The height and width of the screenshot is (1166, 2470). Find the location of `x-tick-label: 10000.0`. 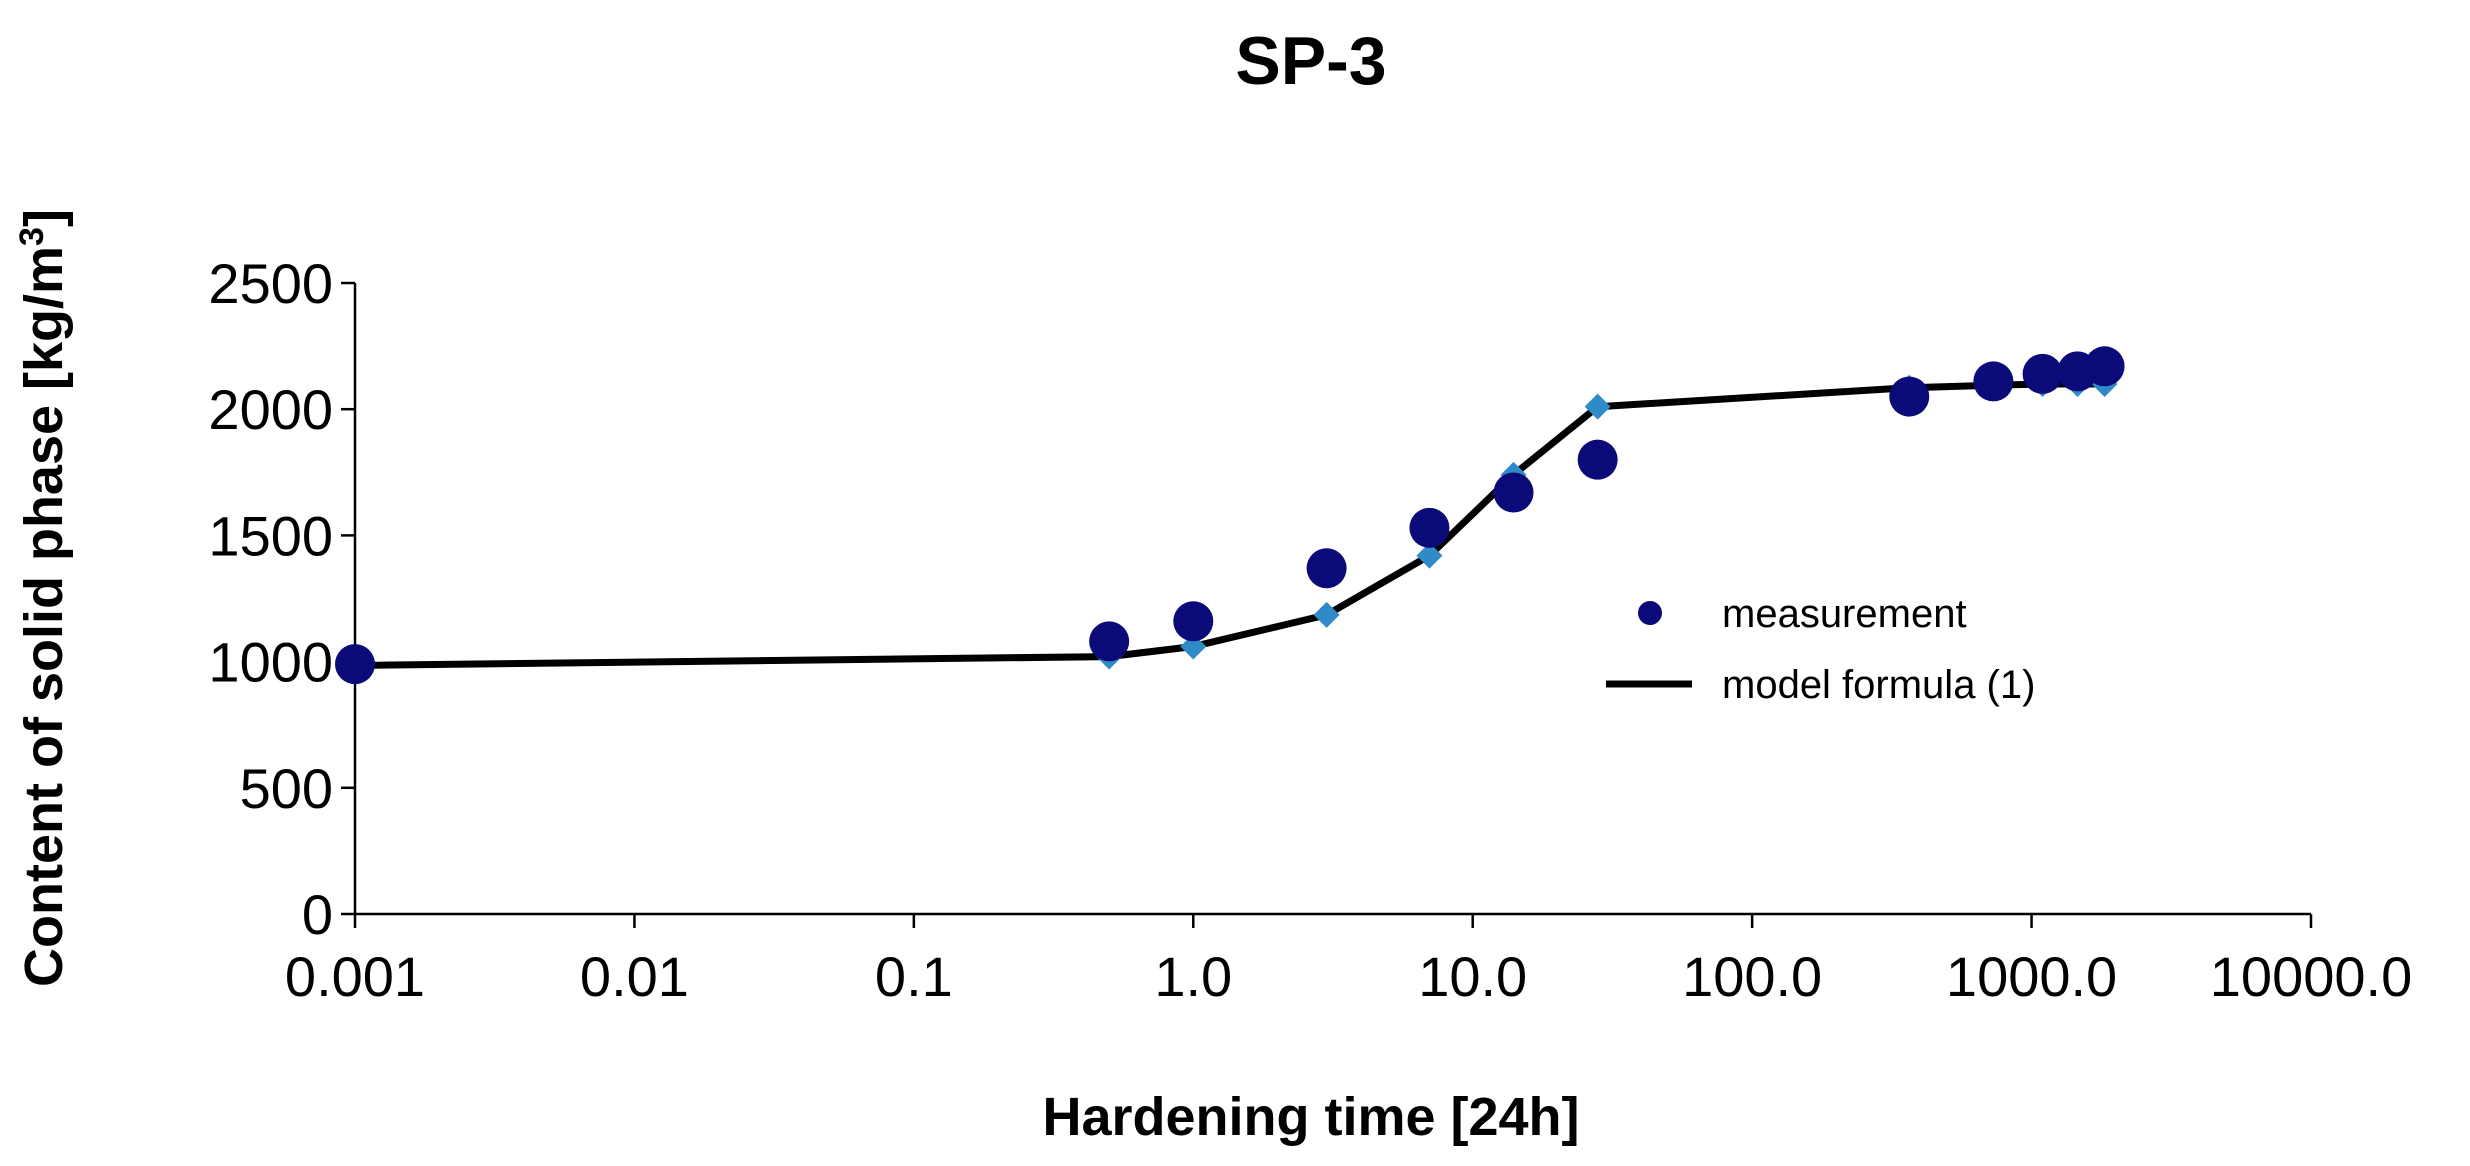

x-tick-label: 10000.0 is located at coordinates (2311, 976).